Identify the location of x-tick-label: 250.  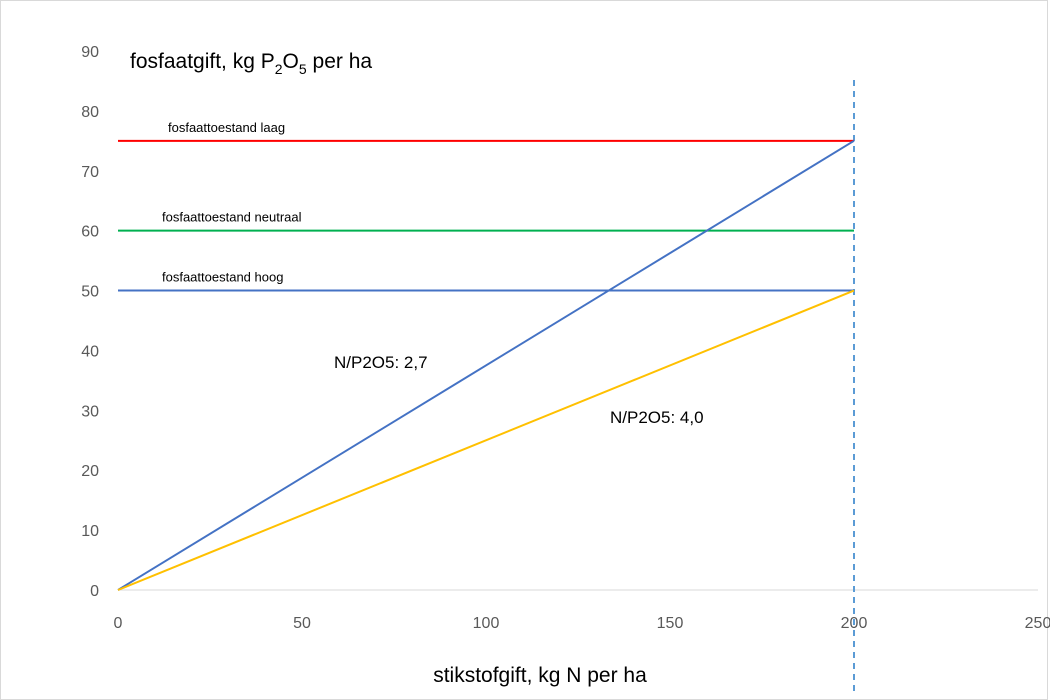
(1037, 623).